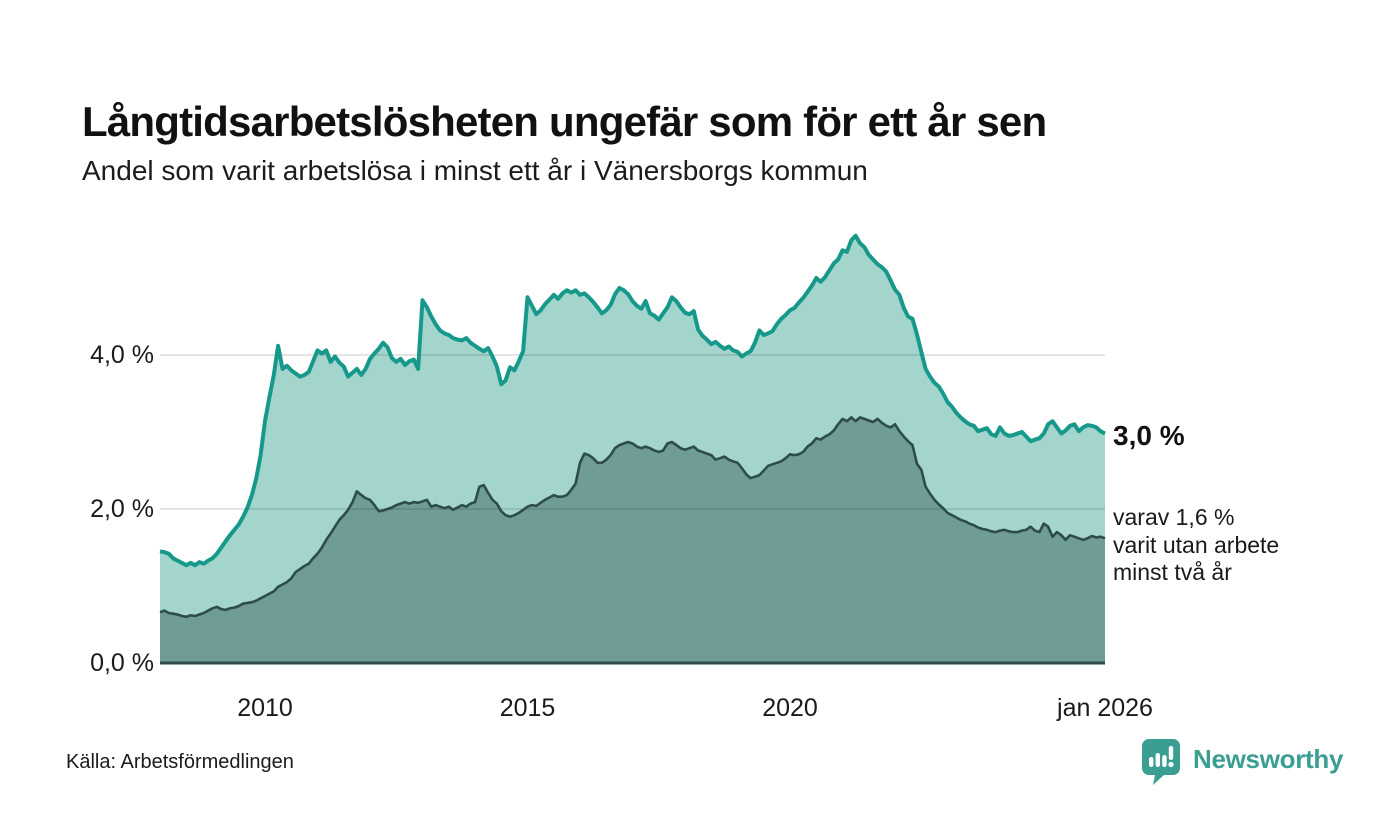 Image resolution: width=1400 pixels, height=840 pixels. What do you see at coordinates (265, 708) in the screenshot?
I see `x-tick-label: 2010` at bounding box center [265, 708].